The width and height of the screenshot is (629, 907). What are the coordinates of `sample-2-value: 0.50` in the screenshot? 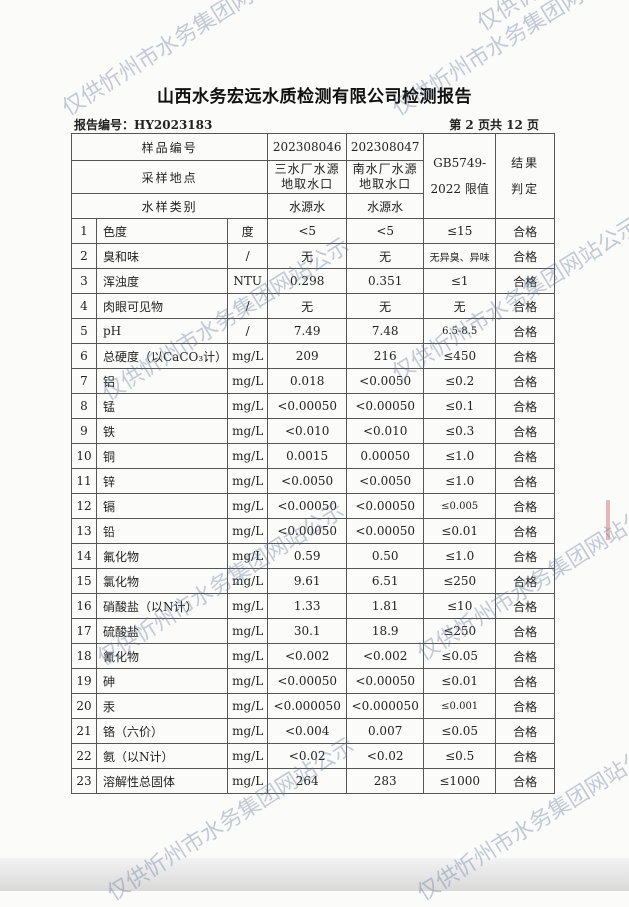 It's located at (385, 556).